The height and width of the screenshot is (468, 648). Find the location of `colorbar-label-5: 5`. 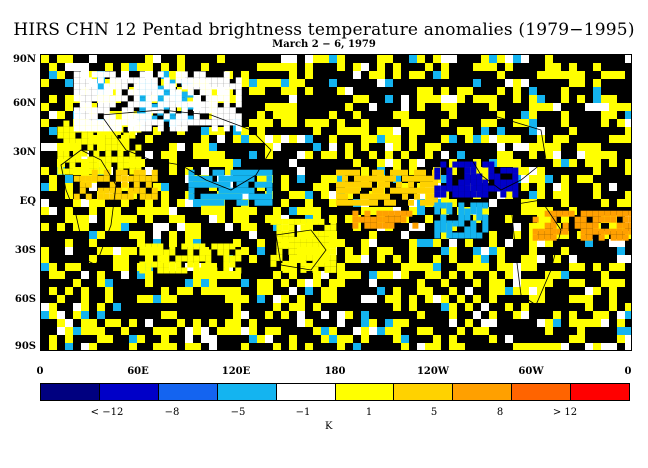

colorbar-label-5: 5 is located at coordinates (434, 412).